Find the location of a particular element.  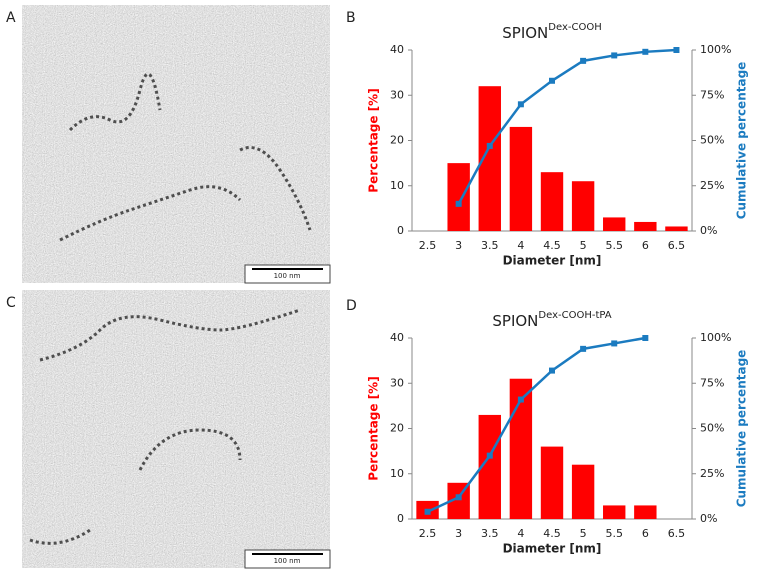

chart-title: SPIONDex-COOH-tPA is located at coordinates (551, 320).